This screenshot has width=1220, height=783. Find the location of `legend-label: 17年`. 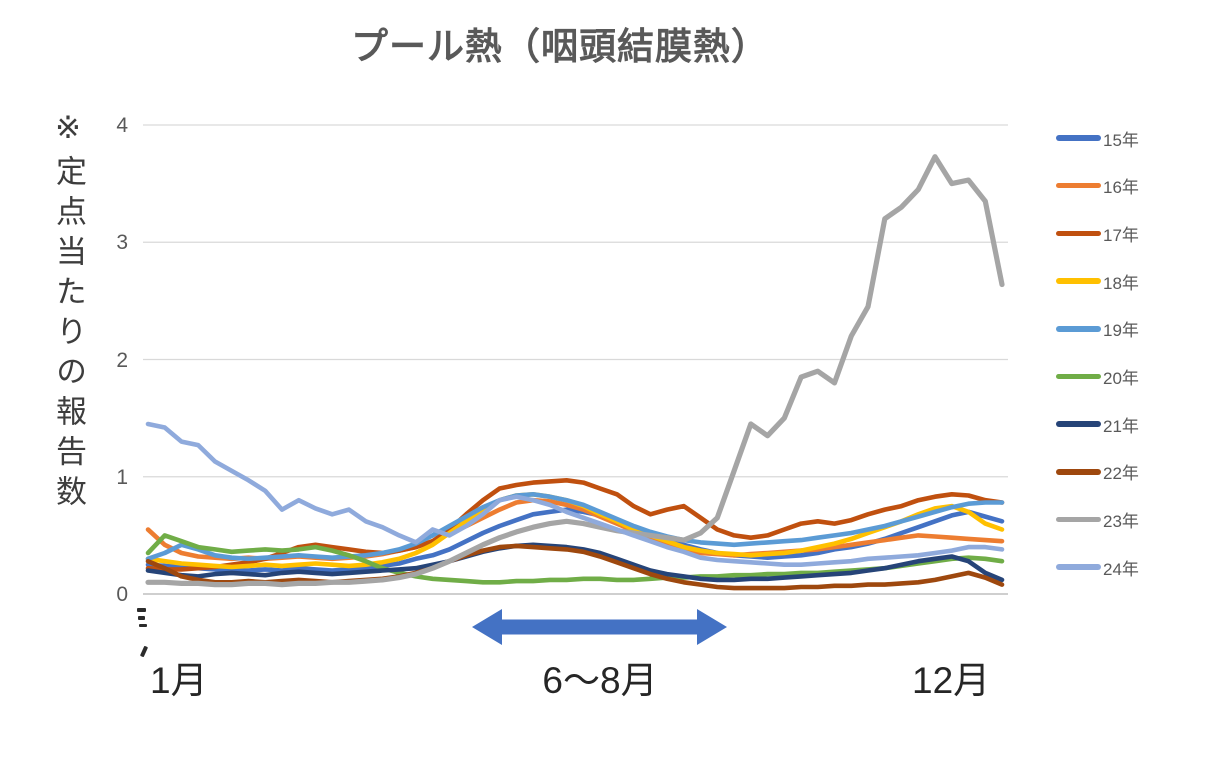

legend-label: 17年 is located at coordinates (1121, 235).